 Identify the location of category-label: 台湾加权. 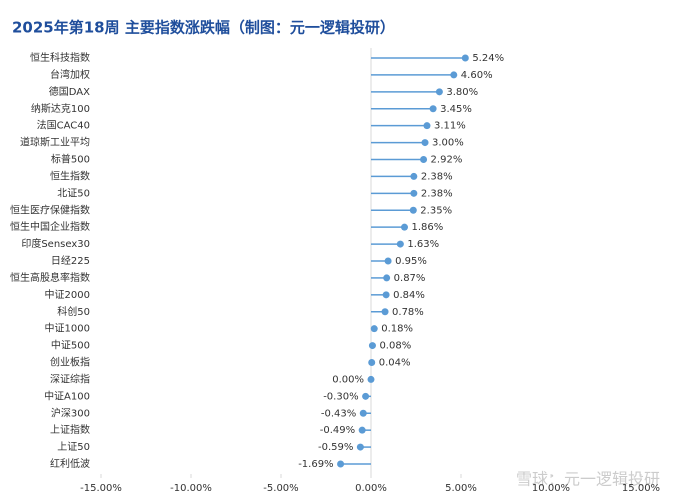
(70, 74).